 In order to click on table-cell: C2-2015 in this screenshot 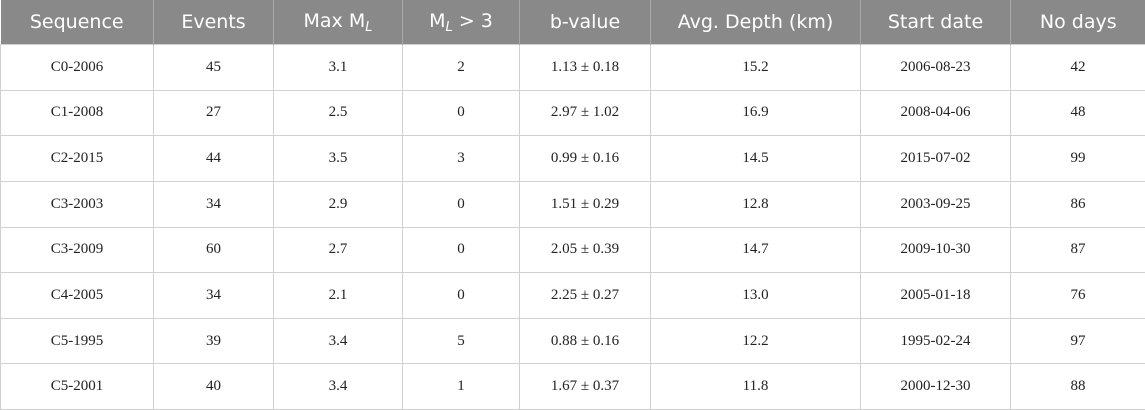, I will do `click(77, 158)`.